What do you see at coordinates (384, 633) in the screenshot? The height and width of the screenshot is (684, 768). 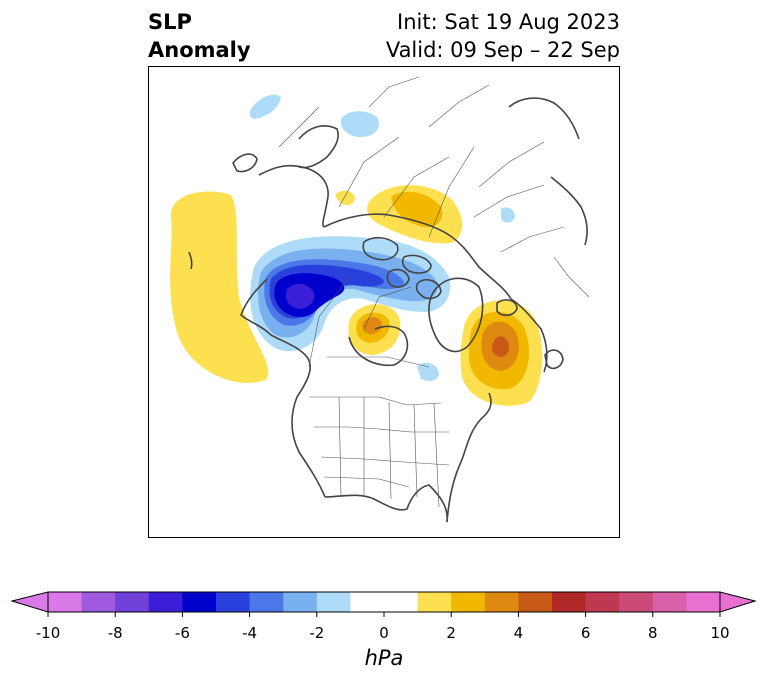 I see `colorbar-tick-label-5: 0` at bounding box center [384, 633].